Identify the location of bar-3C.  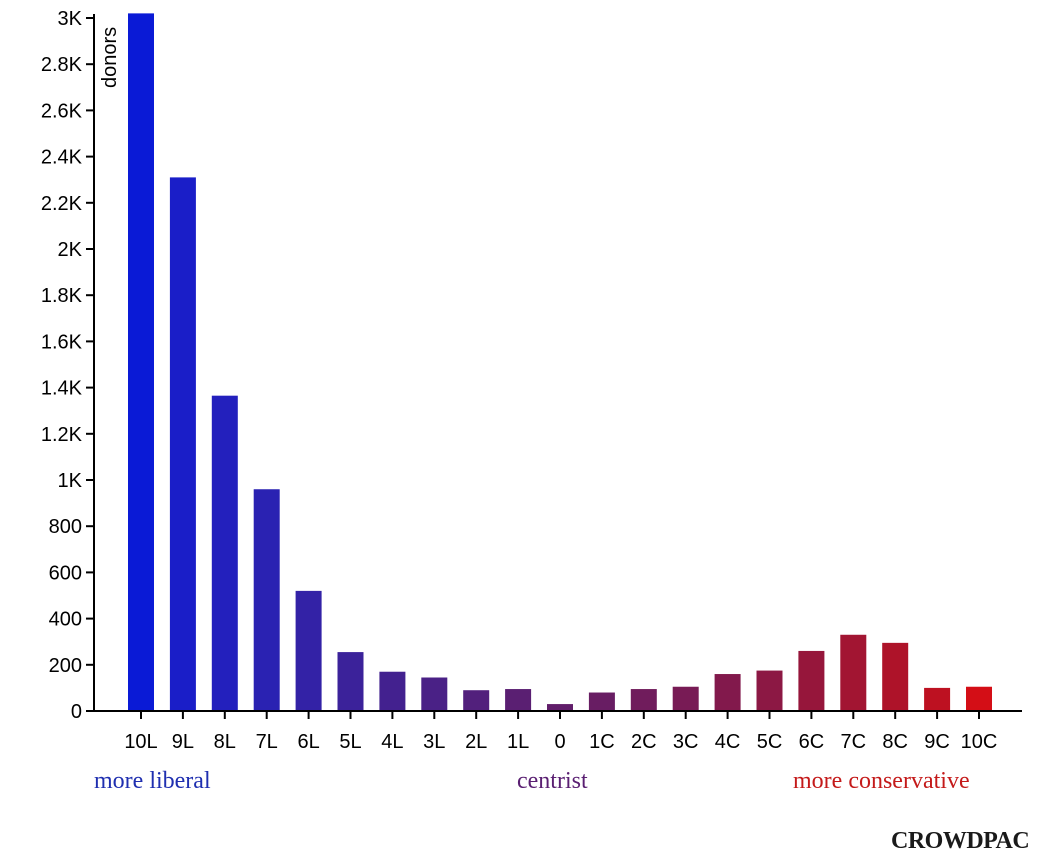
(685, 698).